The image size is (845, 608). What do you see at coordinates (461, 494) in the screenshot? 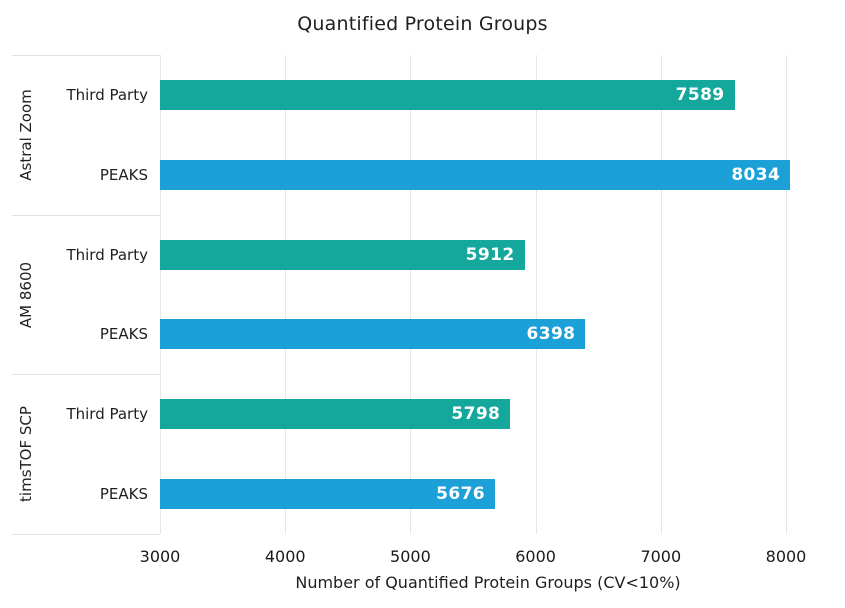
I see `bar-value-label: 5676` at bounding box center [461, 494].